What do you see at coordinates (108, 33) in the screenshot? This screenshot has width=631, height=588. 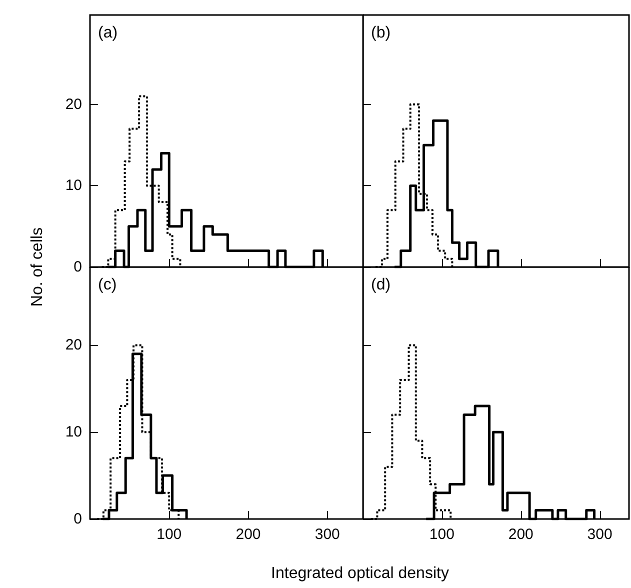 I see `annotation: (a)` at bounding box center [108, 33].